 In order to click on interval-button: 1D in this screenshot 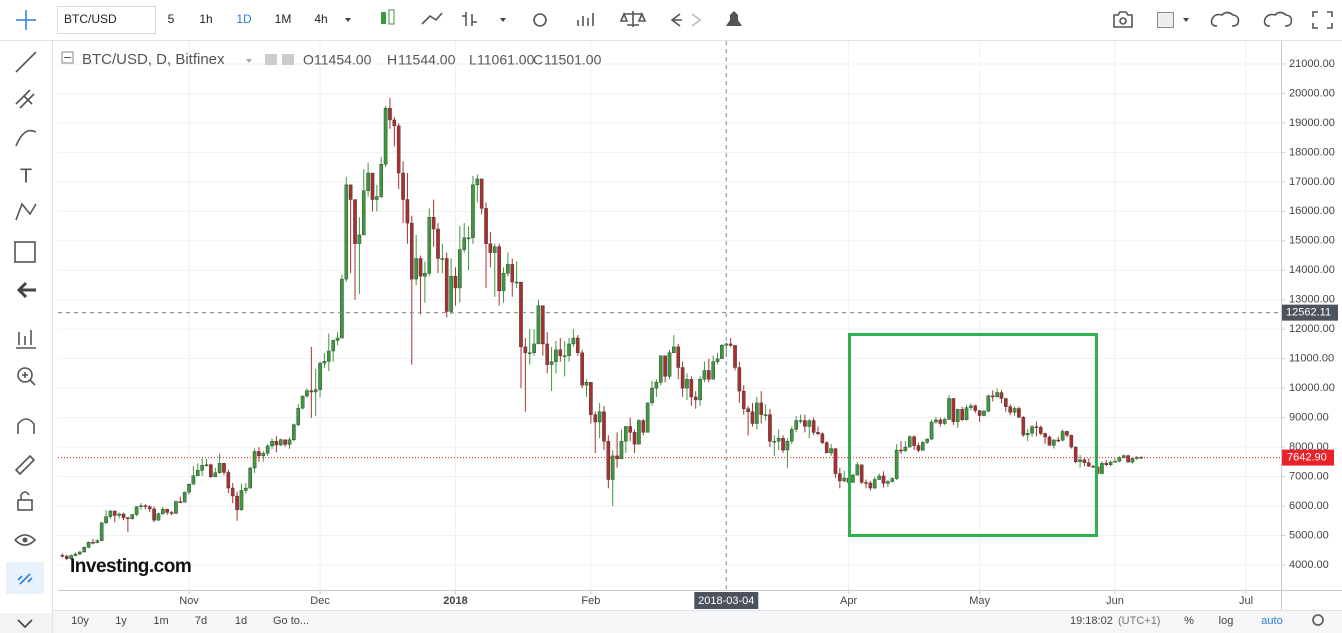, I will do `click(244, 19)`.